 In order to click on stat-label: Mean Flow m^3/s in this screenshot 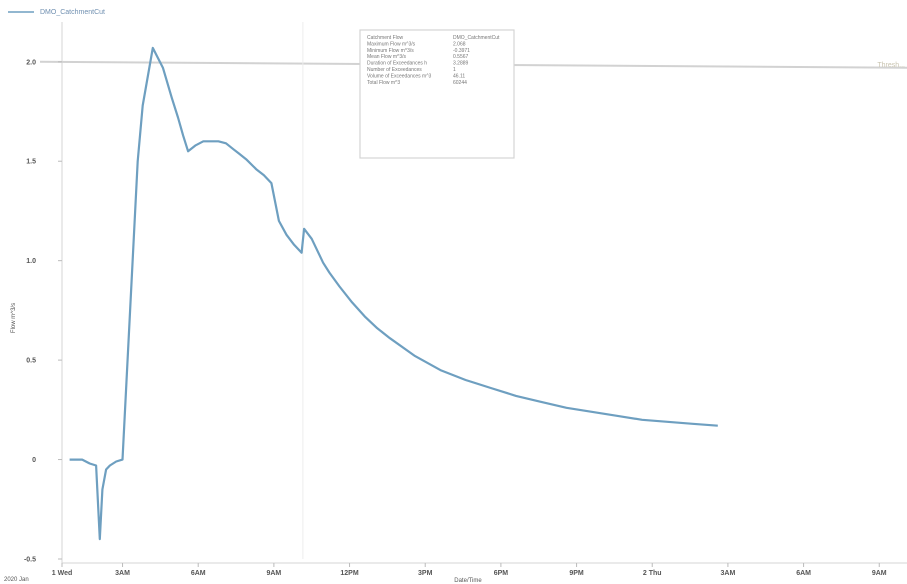, I will do `click(387, 57)`.